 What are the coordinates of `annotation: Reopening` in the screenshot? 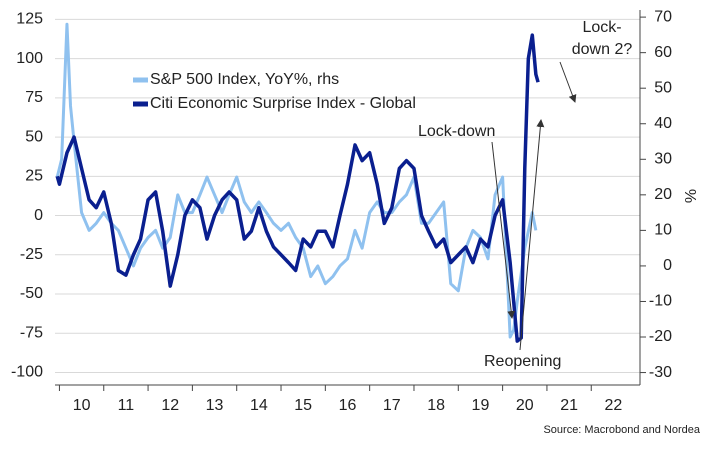 It's located at (522, 361).